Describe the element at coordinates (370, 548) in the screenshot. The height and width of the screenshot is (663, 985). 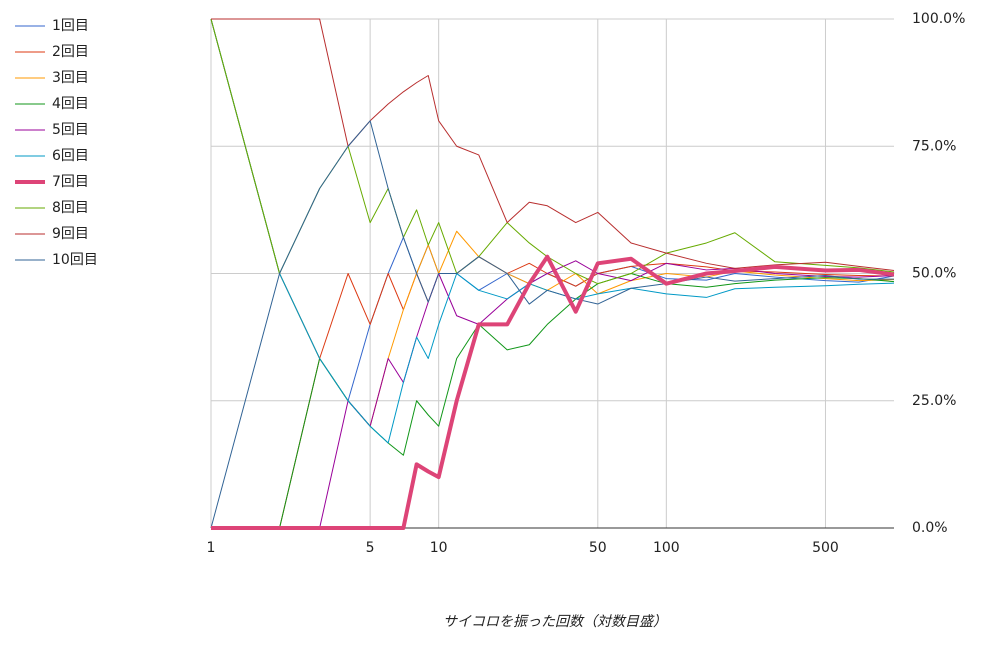
I see `x-tick-label: 5` at that location.